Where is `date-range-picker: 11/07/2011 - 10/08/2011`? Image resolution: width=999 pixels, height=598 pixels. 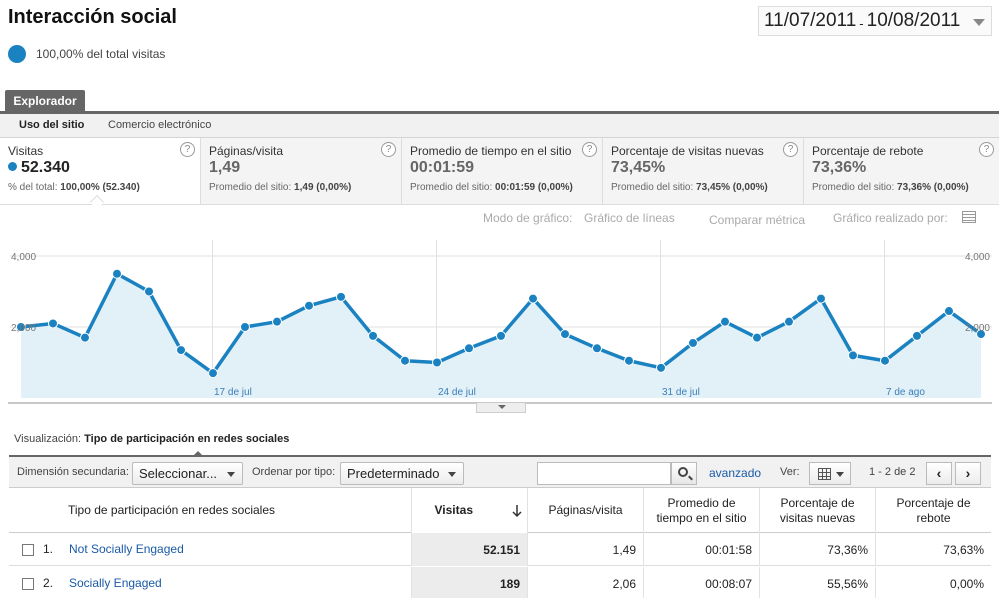 date-range-picker: 11/07/2011 - 10/08/2011 is located at coordinates (875, 21).